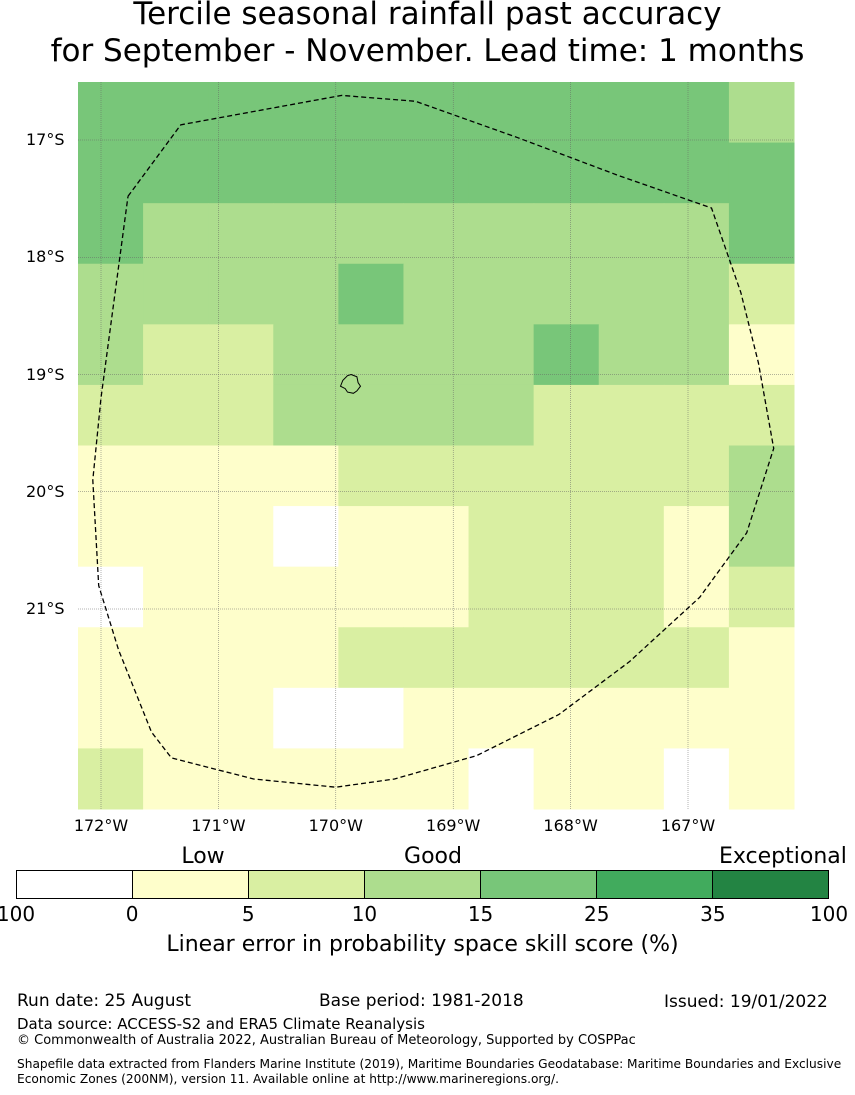 Image resolution: width=855 pixels, height=1095 pixels. What do you see at coordinates (45, 374) in the screenshot?
I see `lat-label-19s: 19°S` at bounding box center [45, 374].